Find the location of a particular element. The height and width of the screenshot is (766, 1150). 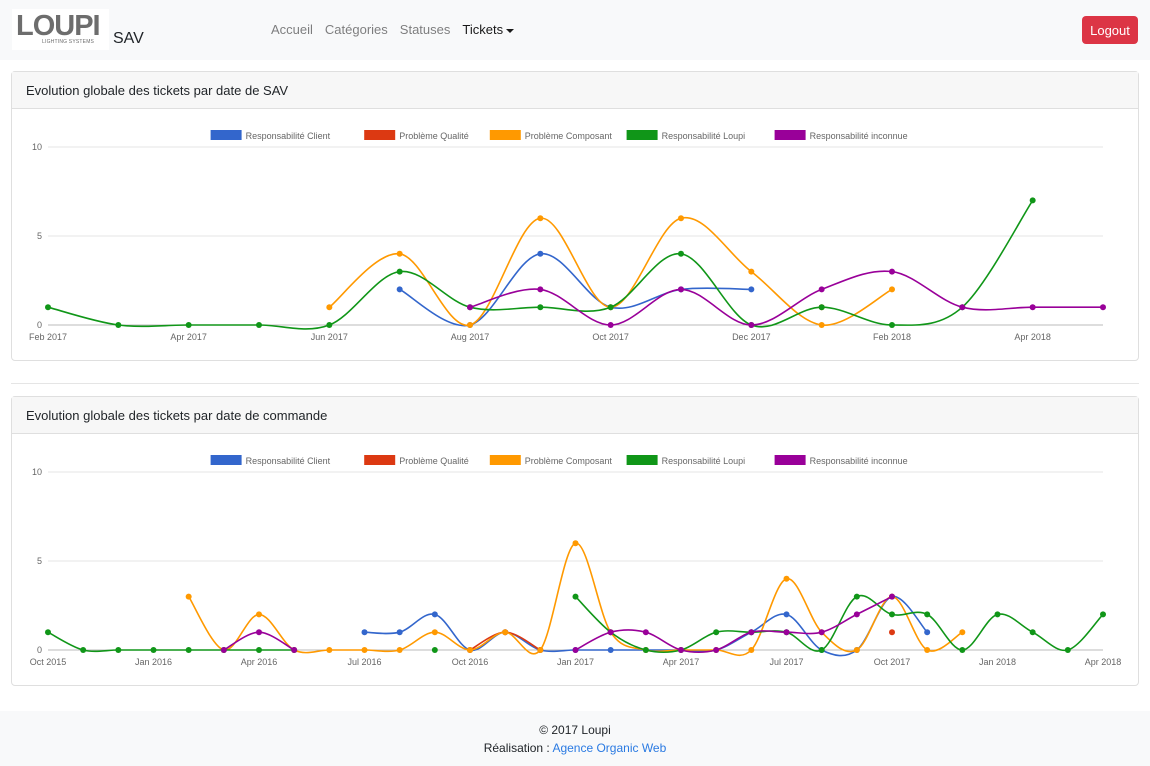

nav-dropdown-tickets: Tickets is located at coordinates (488, 30).